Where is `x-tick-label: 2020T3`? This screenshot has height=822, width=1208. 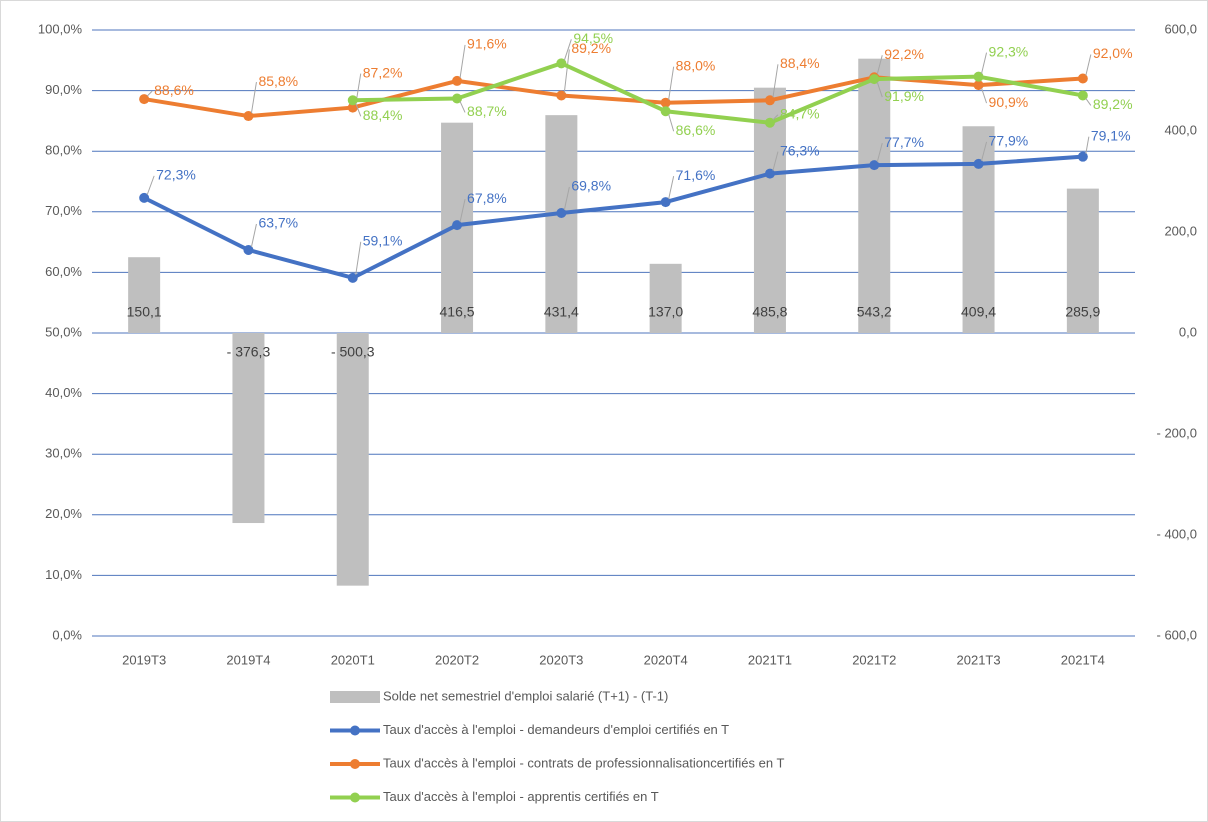
x-tick-label: 2020T3 is located at coordinates (561, 659).